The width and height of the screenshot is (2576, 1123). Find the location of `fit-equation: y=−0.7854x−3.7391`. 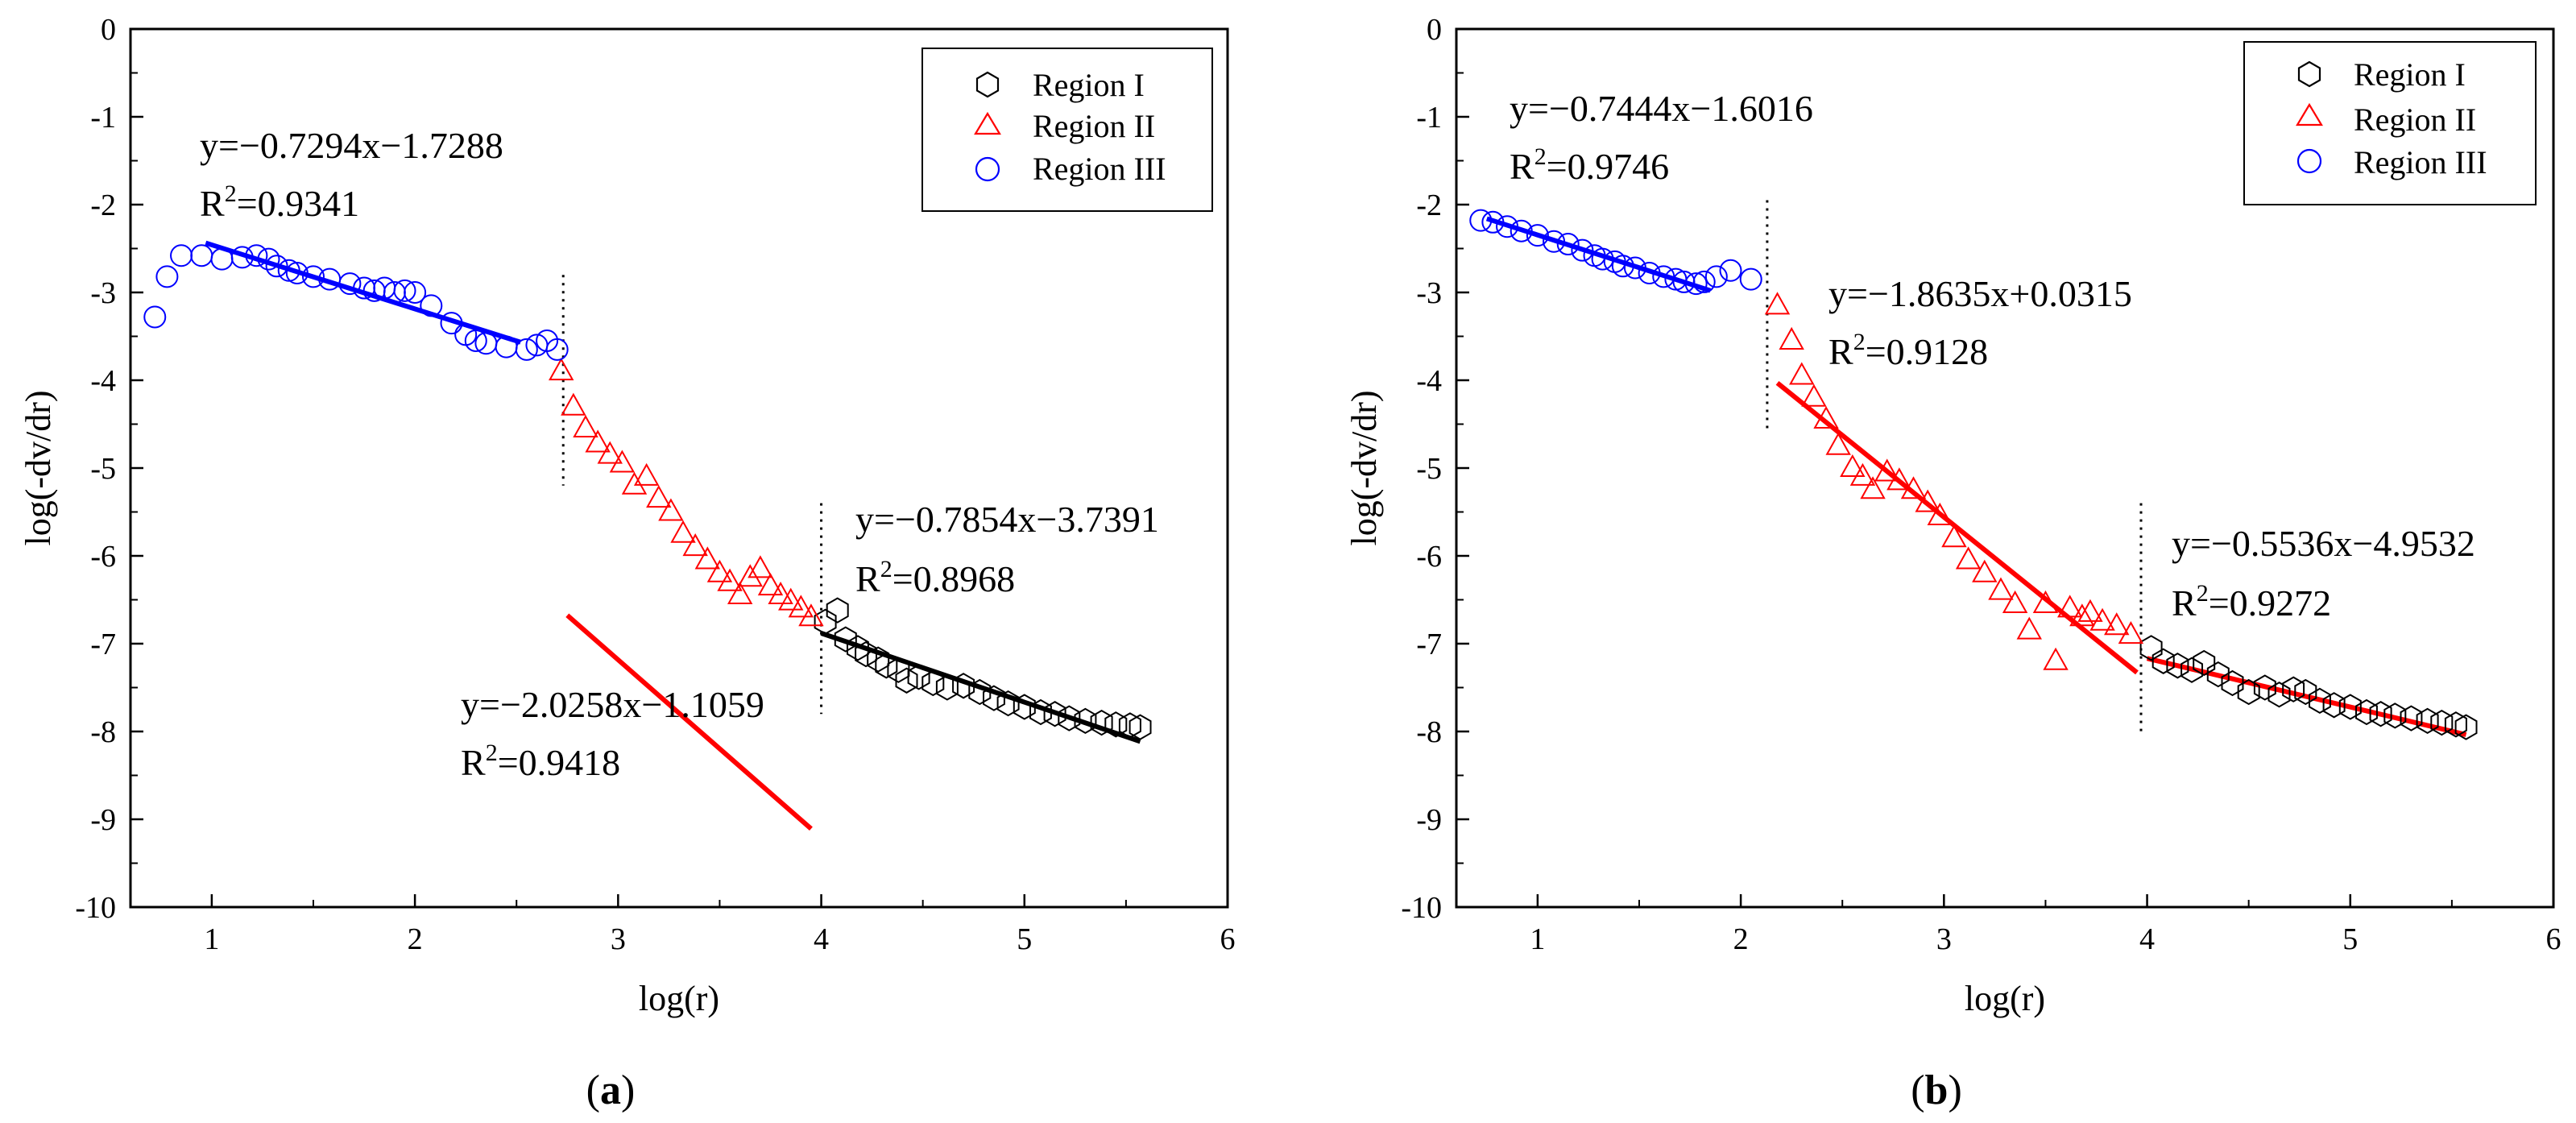

fit-equation: y=−0.7854x−3.7391 is located at coordinates (1007, 519).